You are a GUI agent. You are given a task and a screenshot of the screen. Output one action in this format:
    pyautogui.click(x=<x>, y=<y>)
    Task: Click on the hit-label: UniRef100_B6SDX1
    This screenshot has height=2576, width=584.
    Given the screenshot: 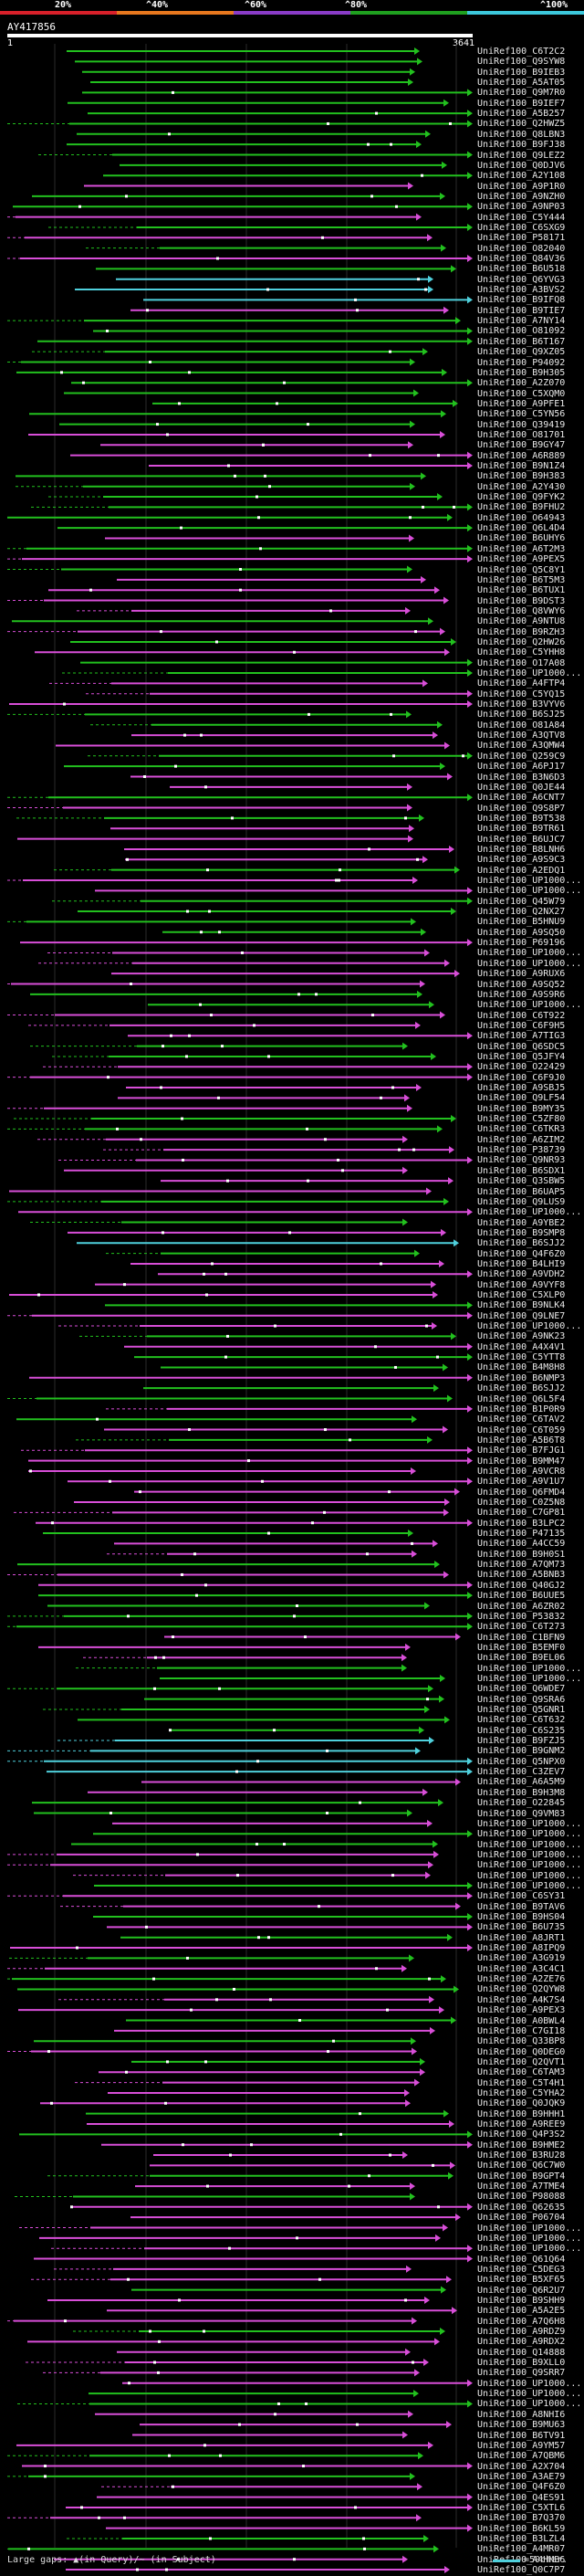 What is the action you would take?
    pyautogui.click(x=521, y=1170)
    